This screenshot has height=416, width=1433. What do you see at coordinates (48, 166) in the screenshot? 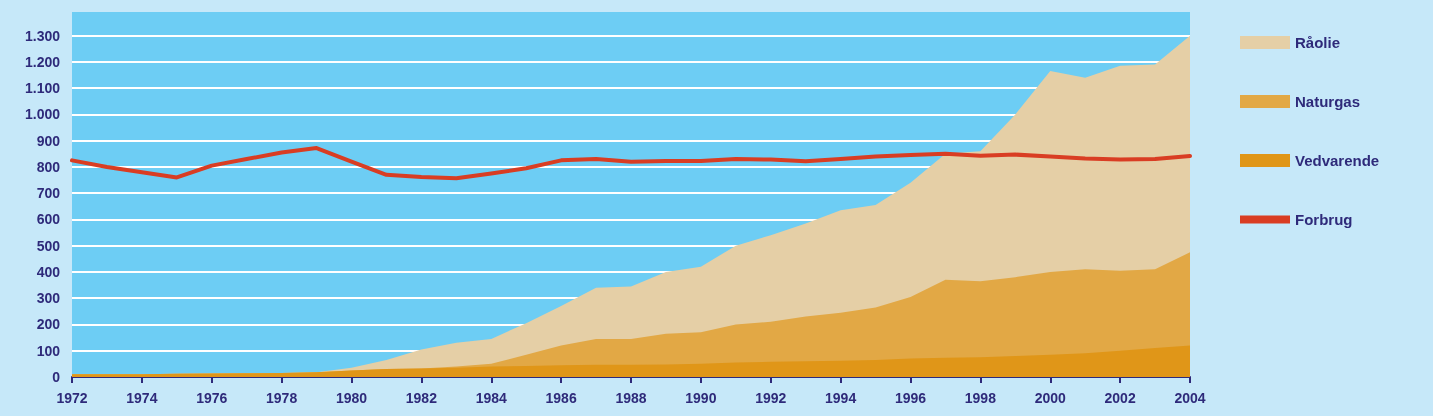
I see `y-tick-label: 800` at bounding box center [48, 166].